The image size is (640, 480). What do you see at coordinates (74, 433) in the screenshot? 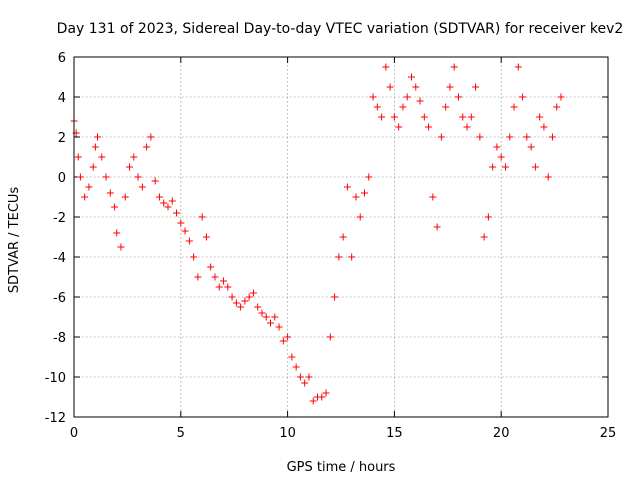
I see `x-tick-label: 0` at bounding box center [74, 433].